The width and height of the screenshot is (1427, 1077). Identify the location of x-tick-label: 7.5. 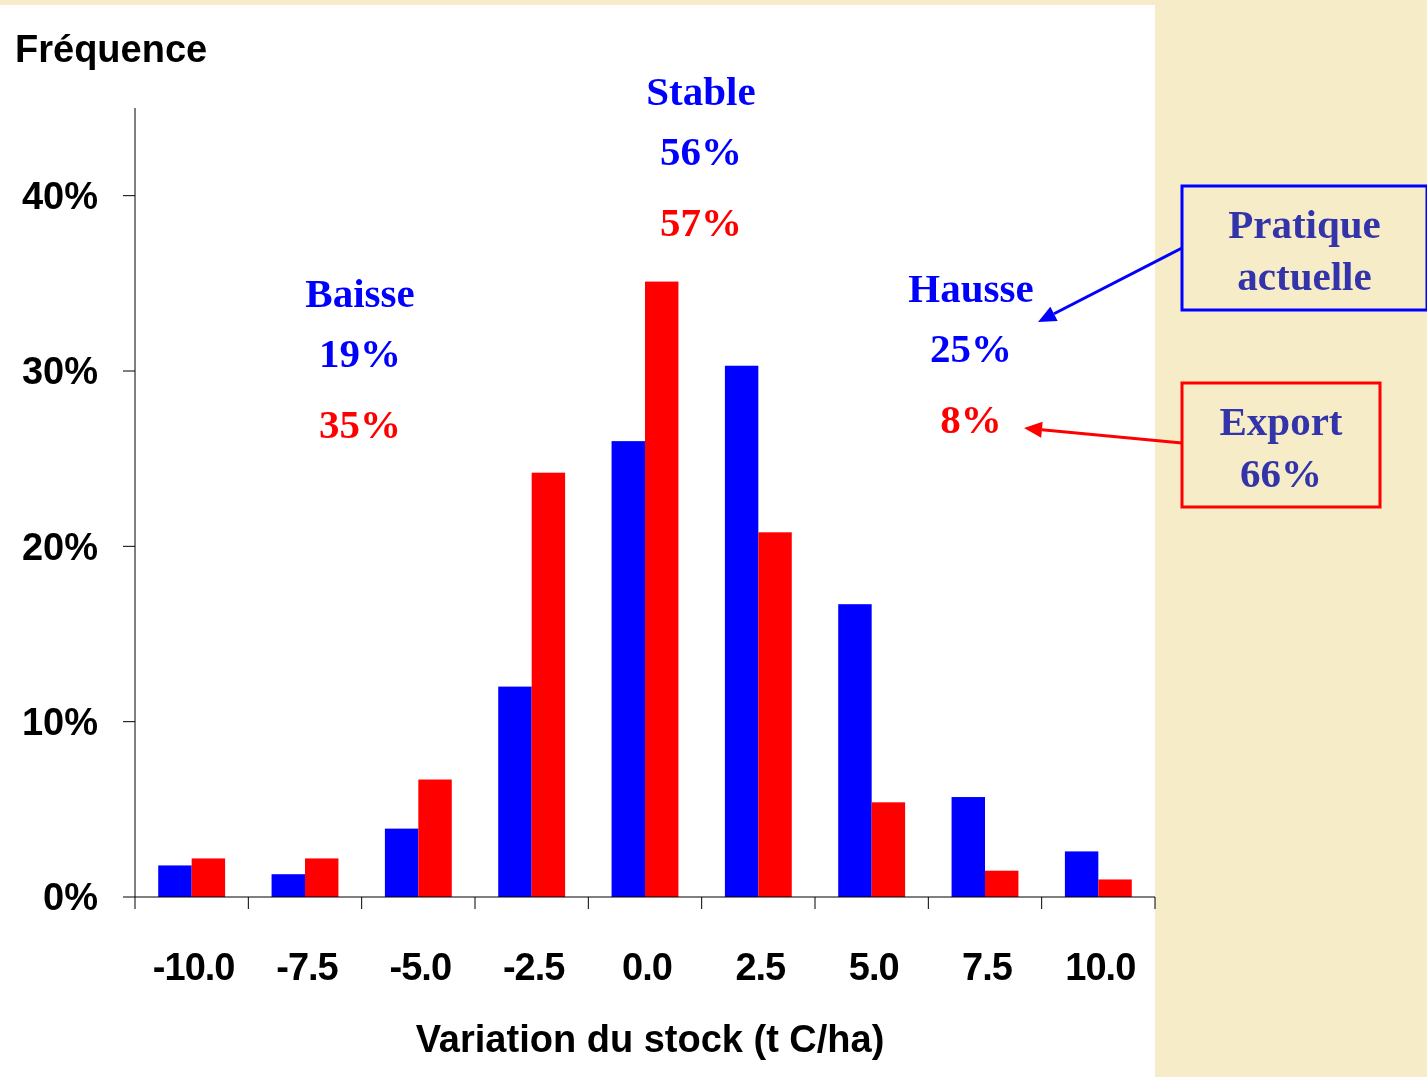
(987, 967).